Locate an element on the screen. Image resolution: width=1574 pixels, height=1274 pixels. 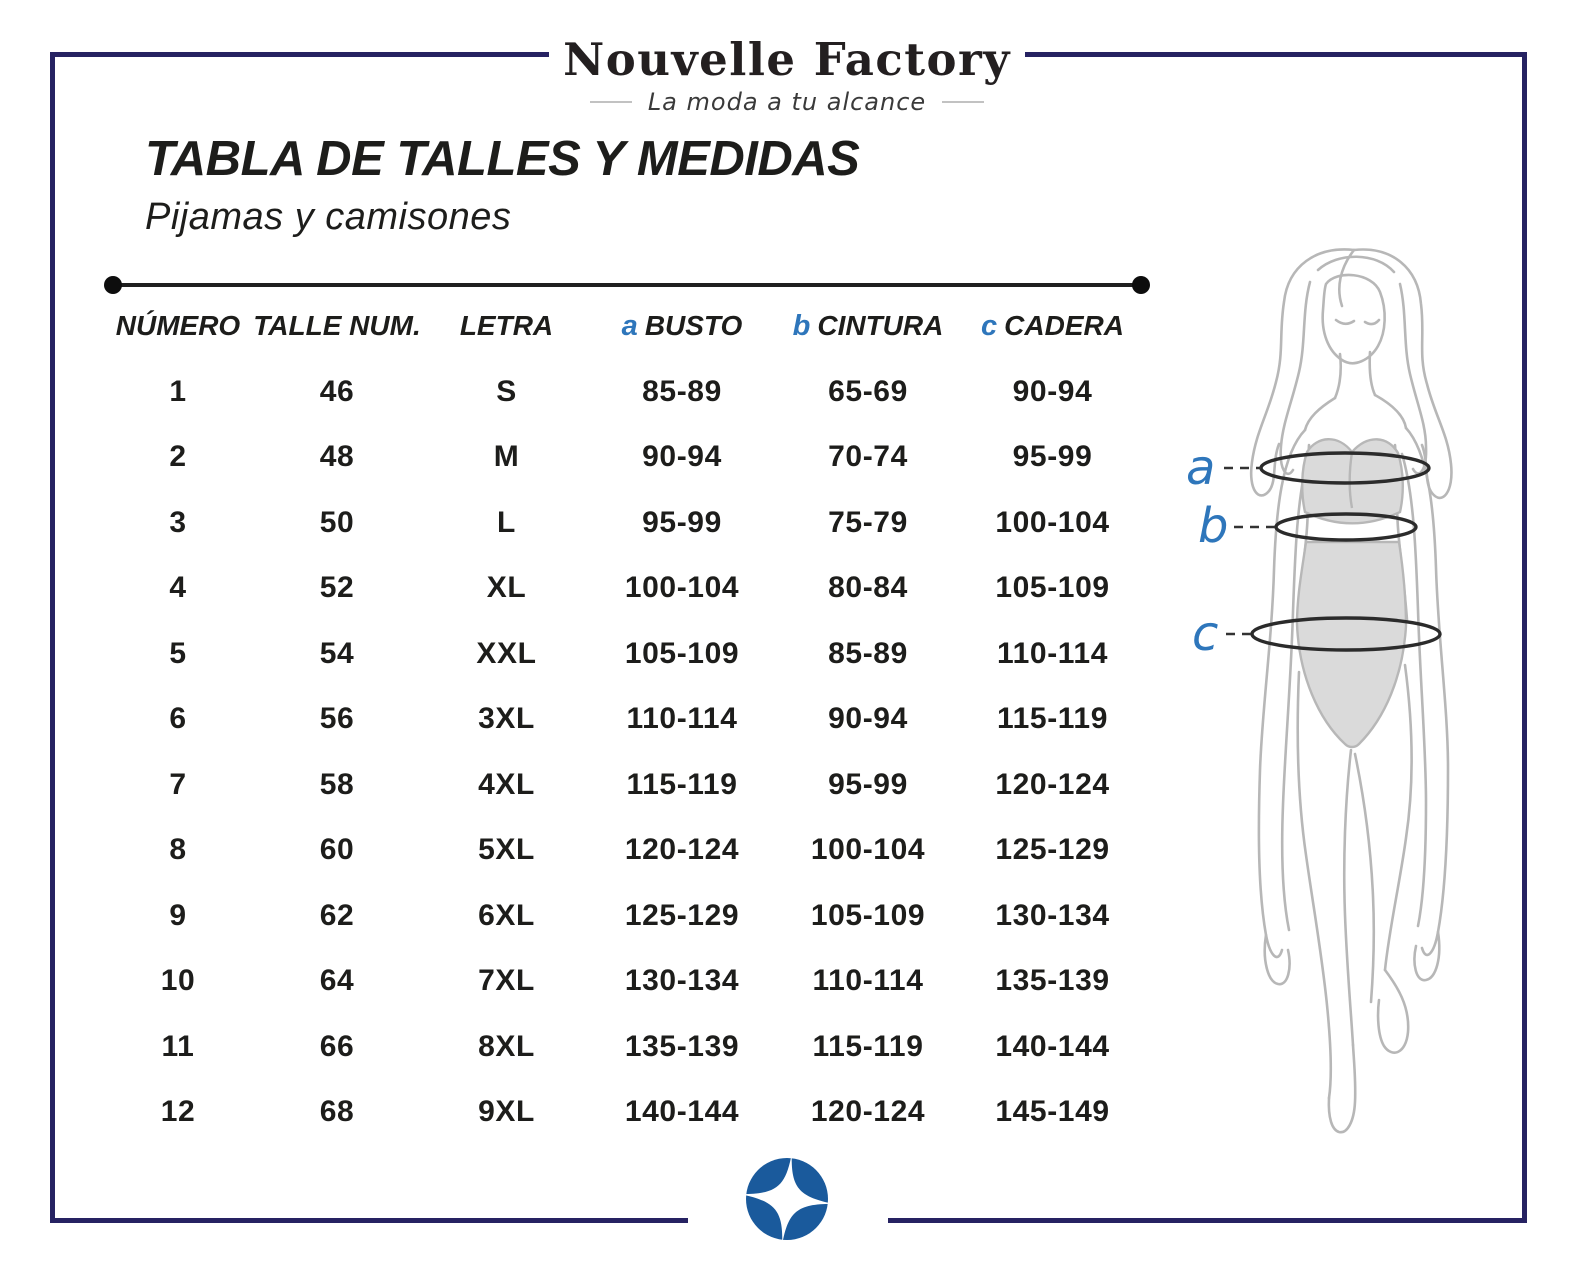
table-cell: 8 is located at coordinates (178, 850).